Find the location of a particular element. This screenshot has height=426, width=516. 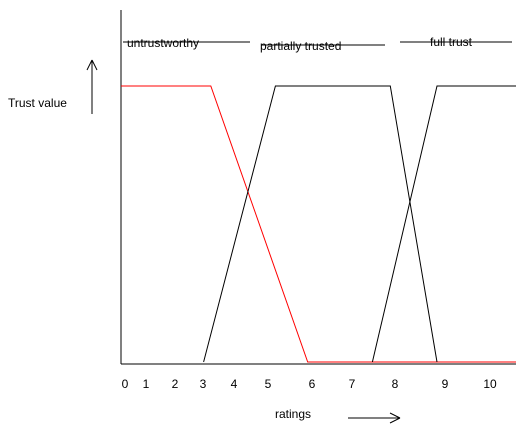

x-tick-label: 0 is located at coordinates (125, 384).